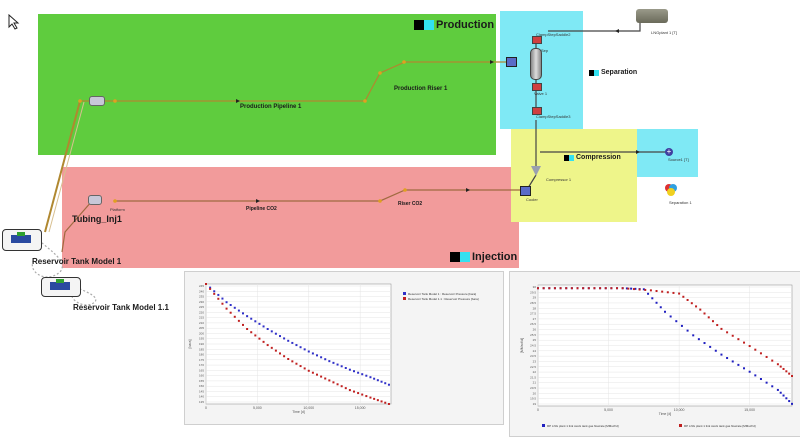  I want to click on y-tick-label: 135, so click(201, 402).